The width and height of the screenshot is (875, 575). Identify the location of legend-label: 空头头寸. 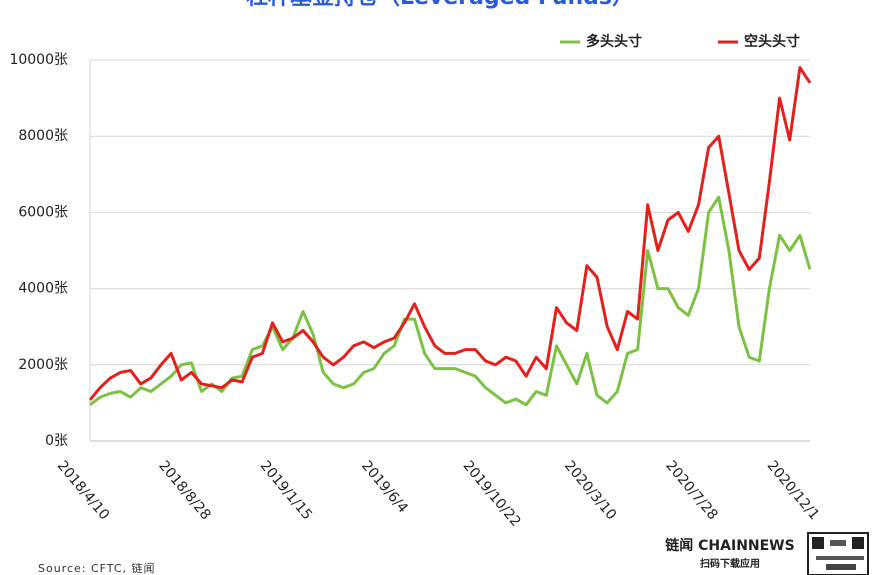
(772, 41).